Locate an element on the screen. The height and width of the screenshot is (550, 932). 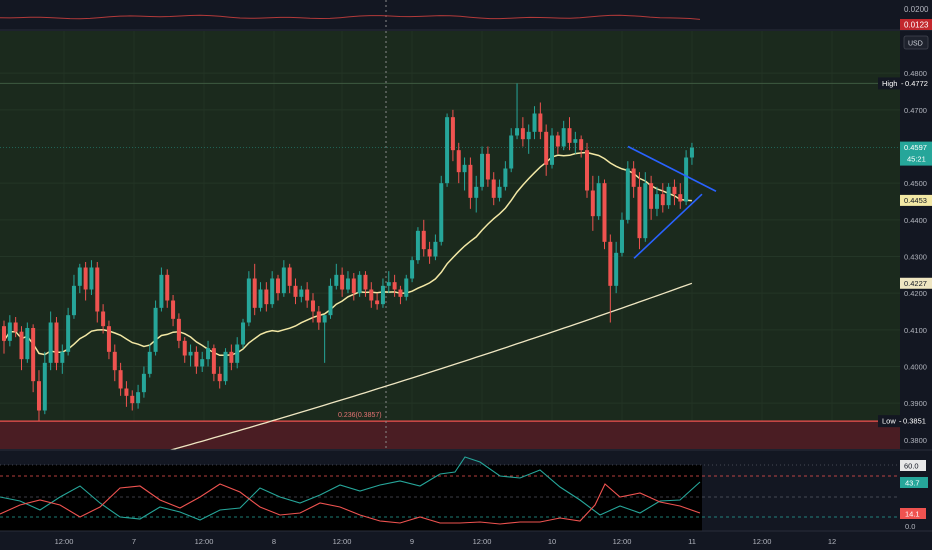
high-marker-value: 0.4772 is located at coordinates (916, 83).